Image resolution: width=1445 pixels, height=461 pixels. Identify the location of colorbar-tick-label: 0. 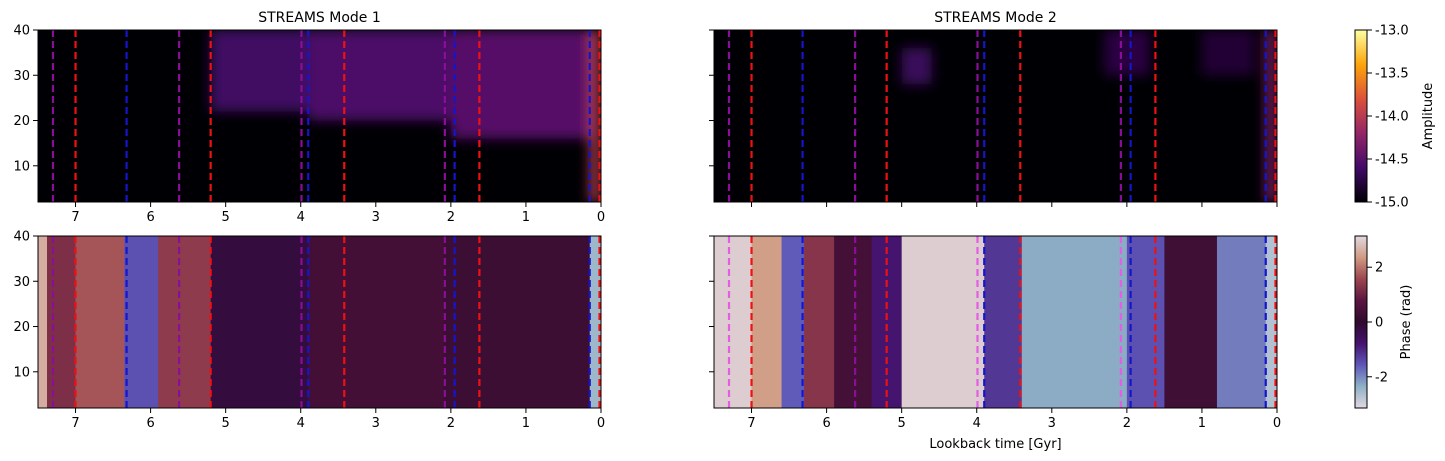
(1379, 323).